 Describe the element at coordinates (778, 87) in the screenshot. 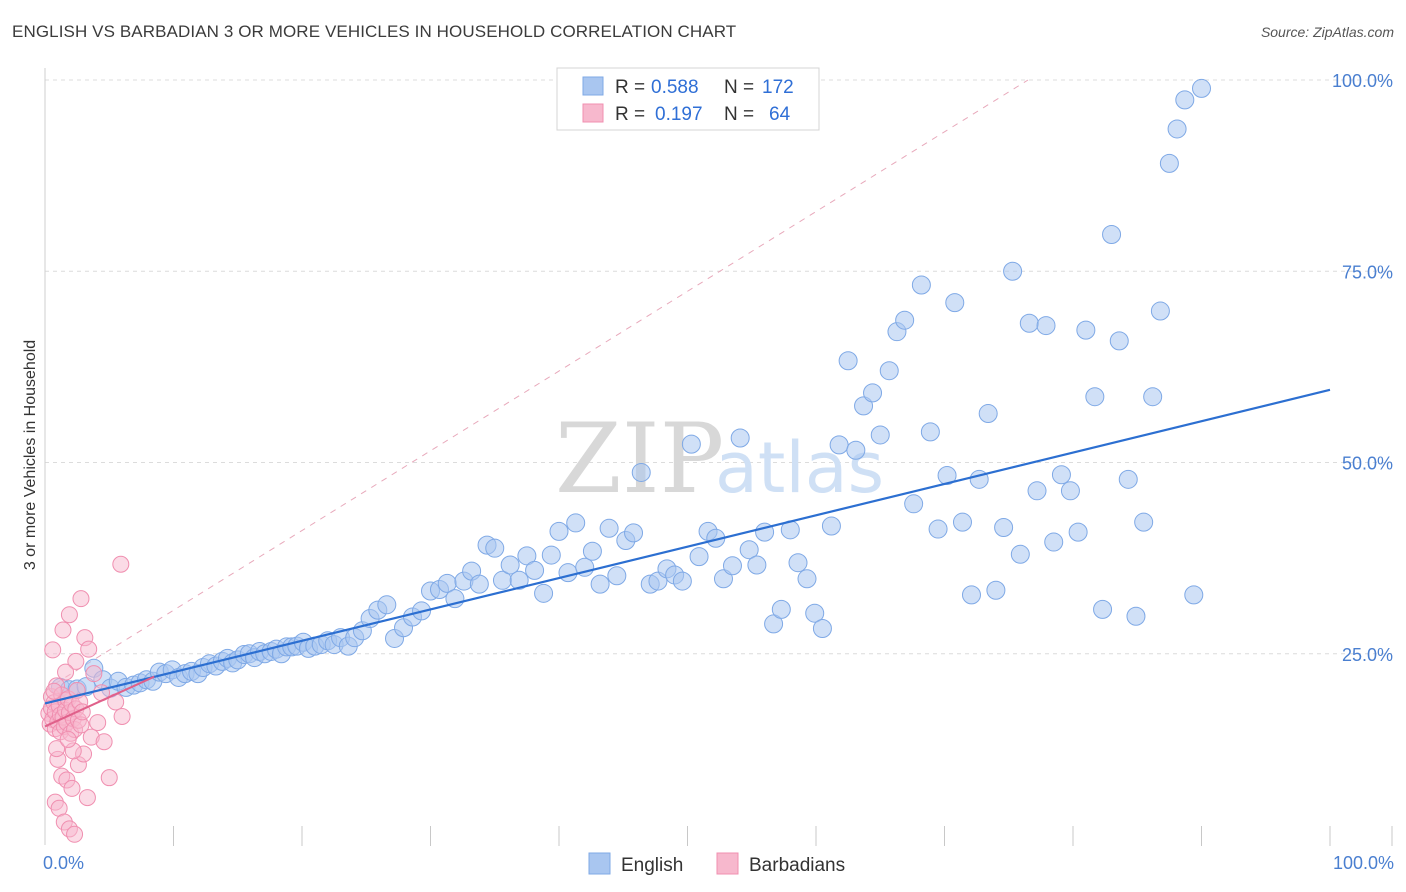

I see `legend-n-value-english: 172` at that location.